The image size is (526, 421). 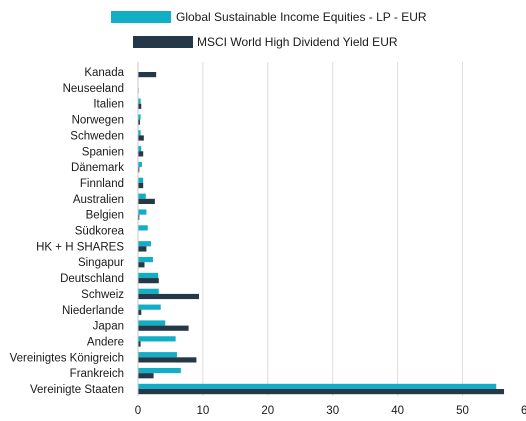 I want to click on x-tick-label-60: 60, so click(x=523, y=411).